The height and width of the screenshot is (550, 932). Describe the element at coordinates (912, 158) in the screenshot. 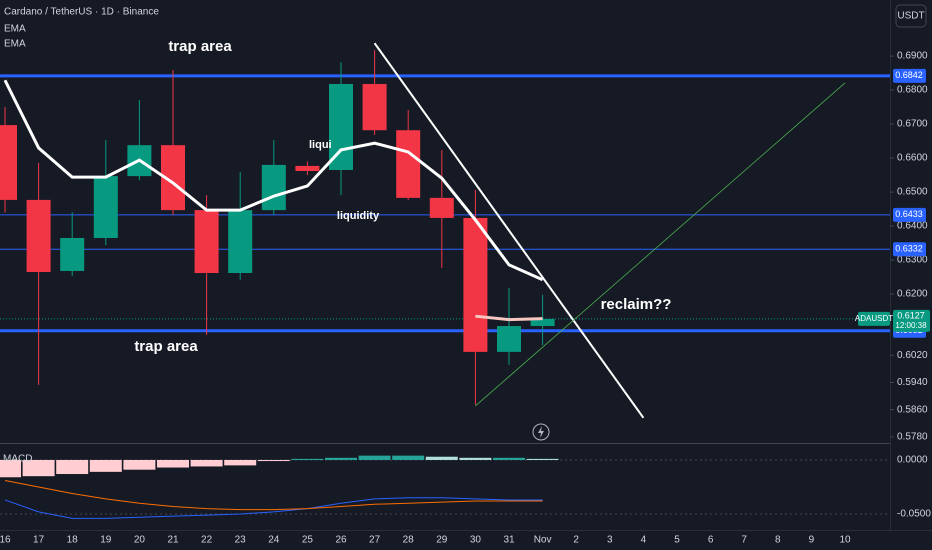

I see `y-tick-label: 0.6600` at that location.